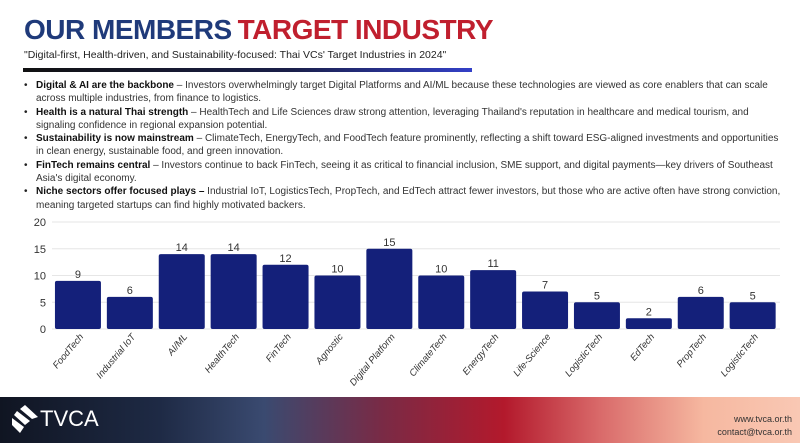  What do you see at coordinates (649, 312) in the screenshot?
I see `data-label: 2` at bounding box center [649, 312].